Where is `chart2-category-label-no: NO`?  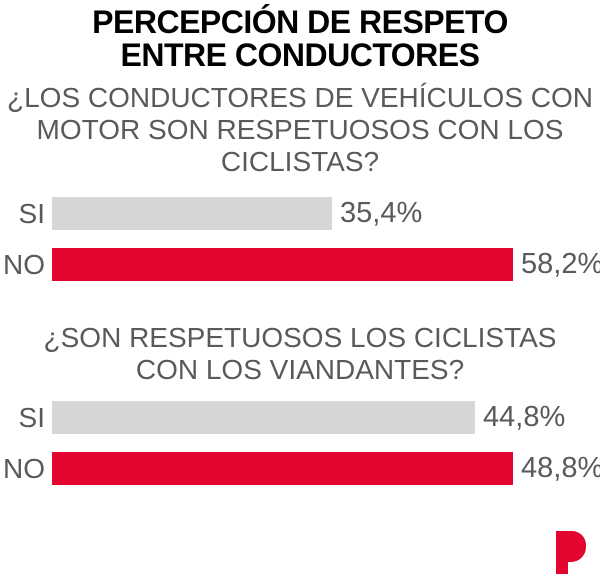 chart2-category-label-no: NO is located at coordinates (24, 468).